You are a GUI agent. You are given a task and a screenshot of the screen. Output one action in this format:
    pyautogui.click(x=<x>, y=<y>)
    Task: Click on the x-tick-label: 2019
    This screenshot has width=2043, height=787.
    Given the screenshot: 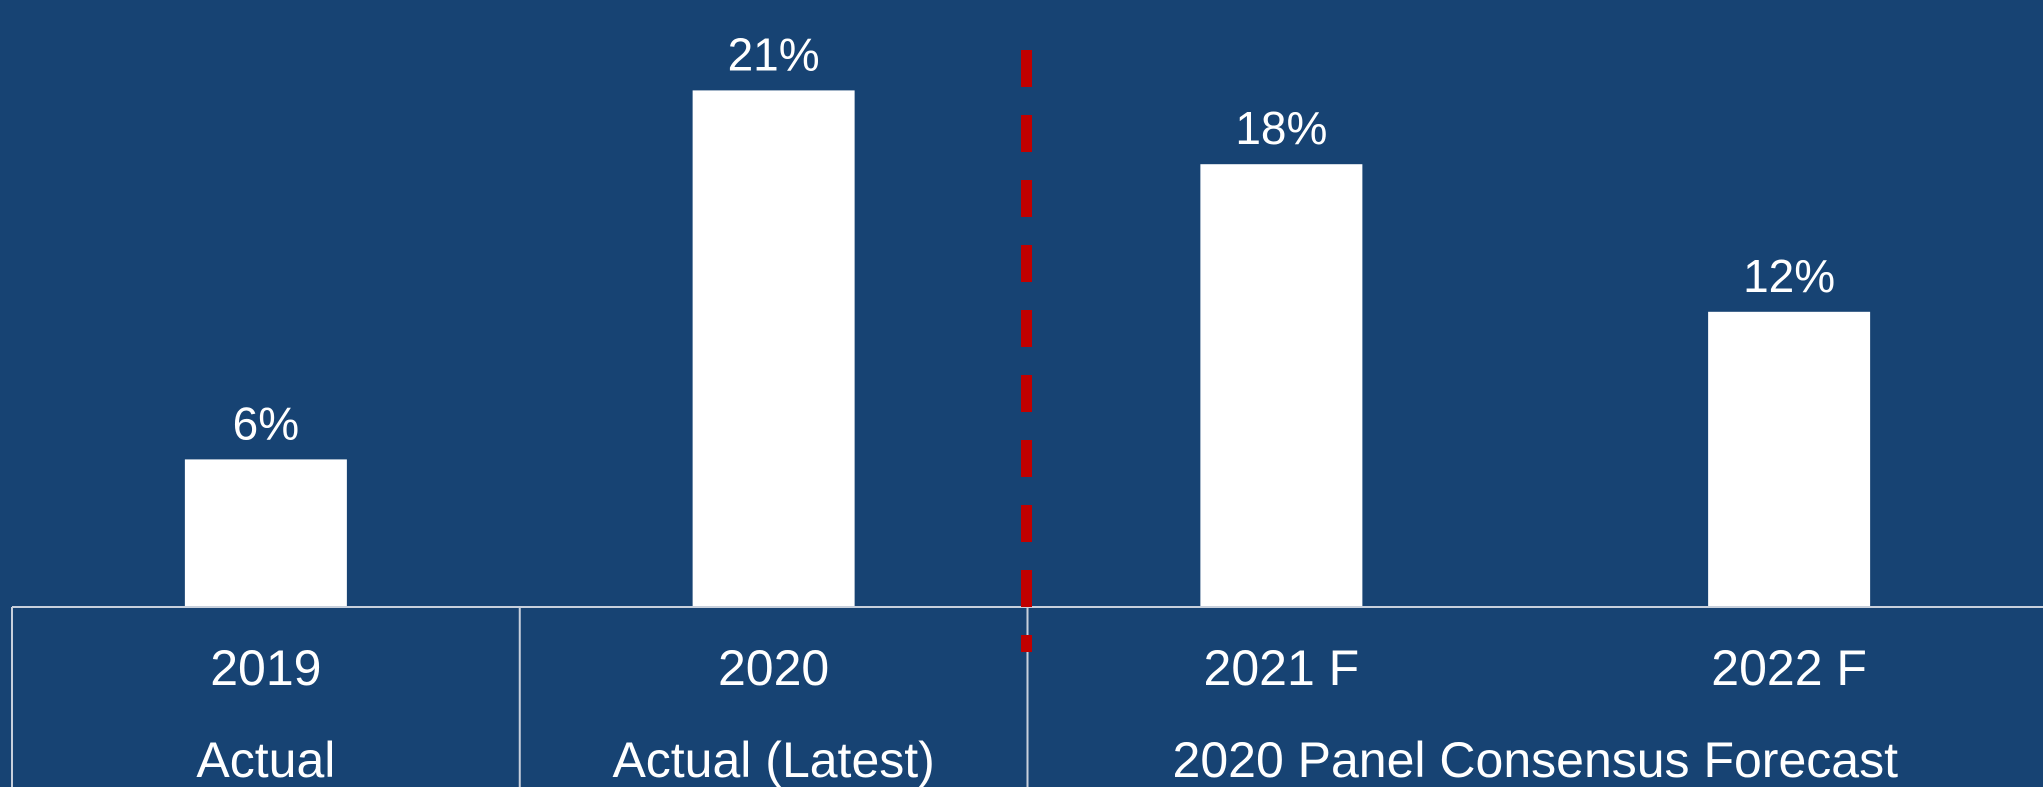 What is the action you would take?
    pyautogui.click(x=265, y=668)
    